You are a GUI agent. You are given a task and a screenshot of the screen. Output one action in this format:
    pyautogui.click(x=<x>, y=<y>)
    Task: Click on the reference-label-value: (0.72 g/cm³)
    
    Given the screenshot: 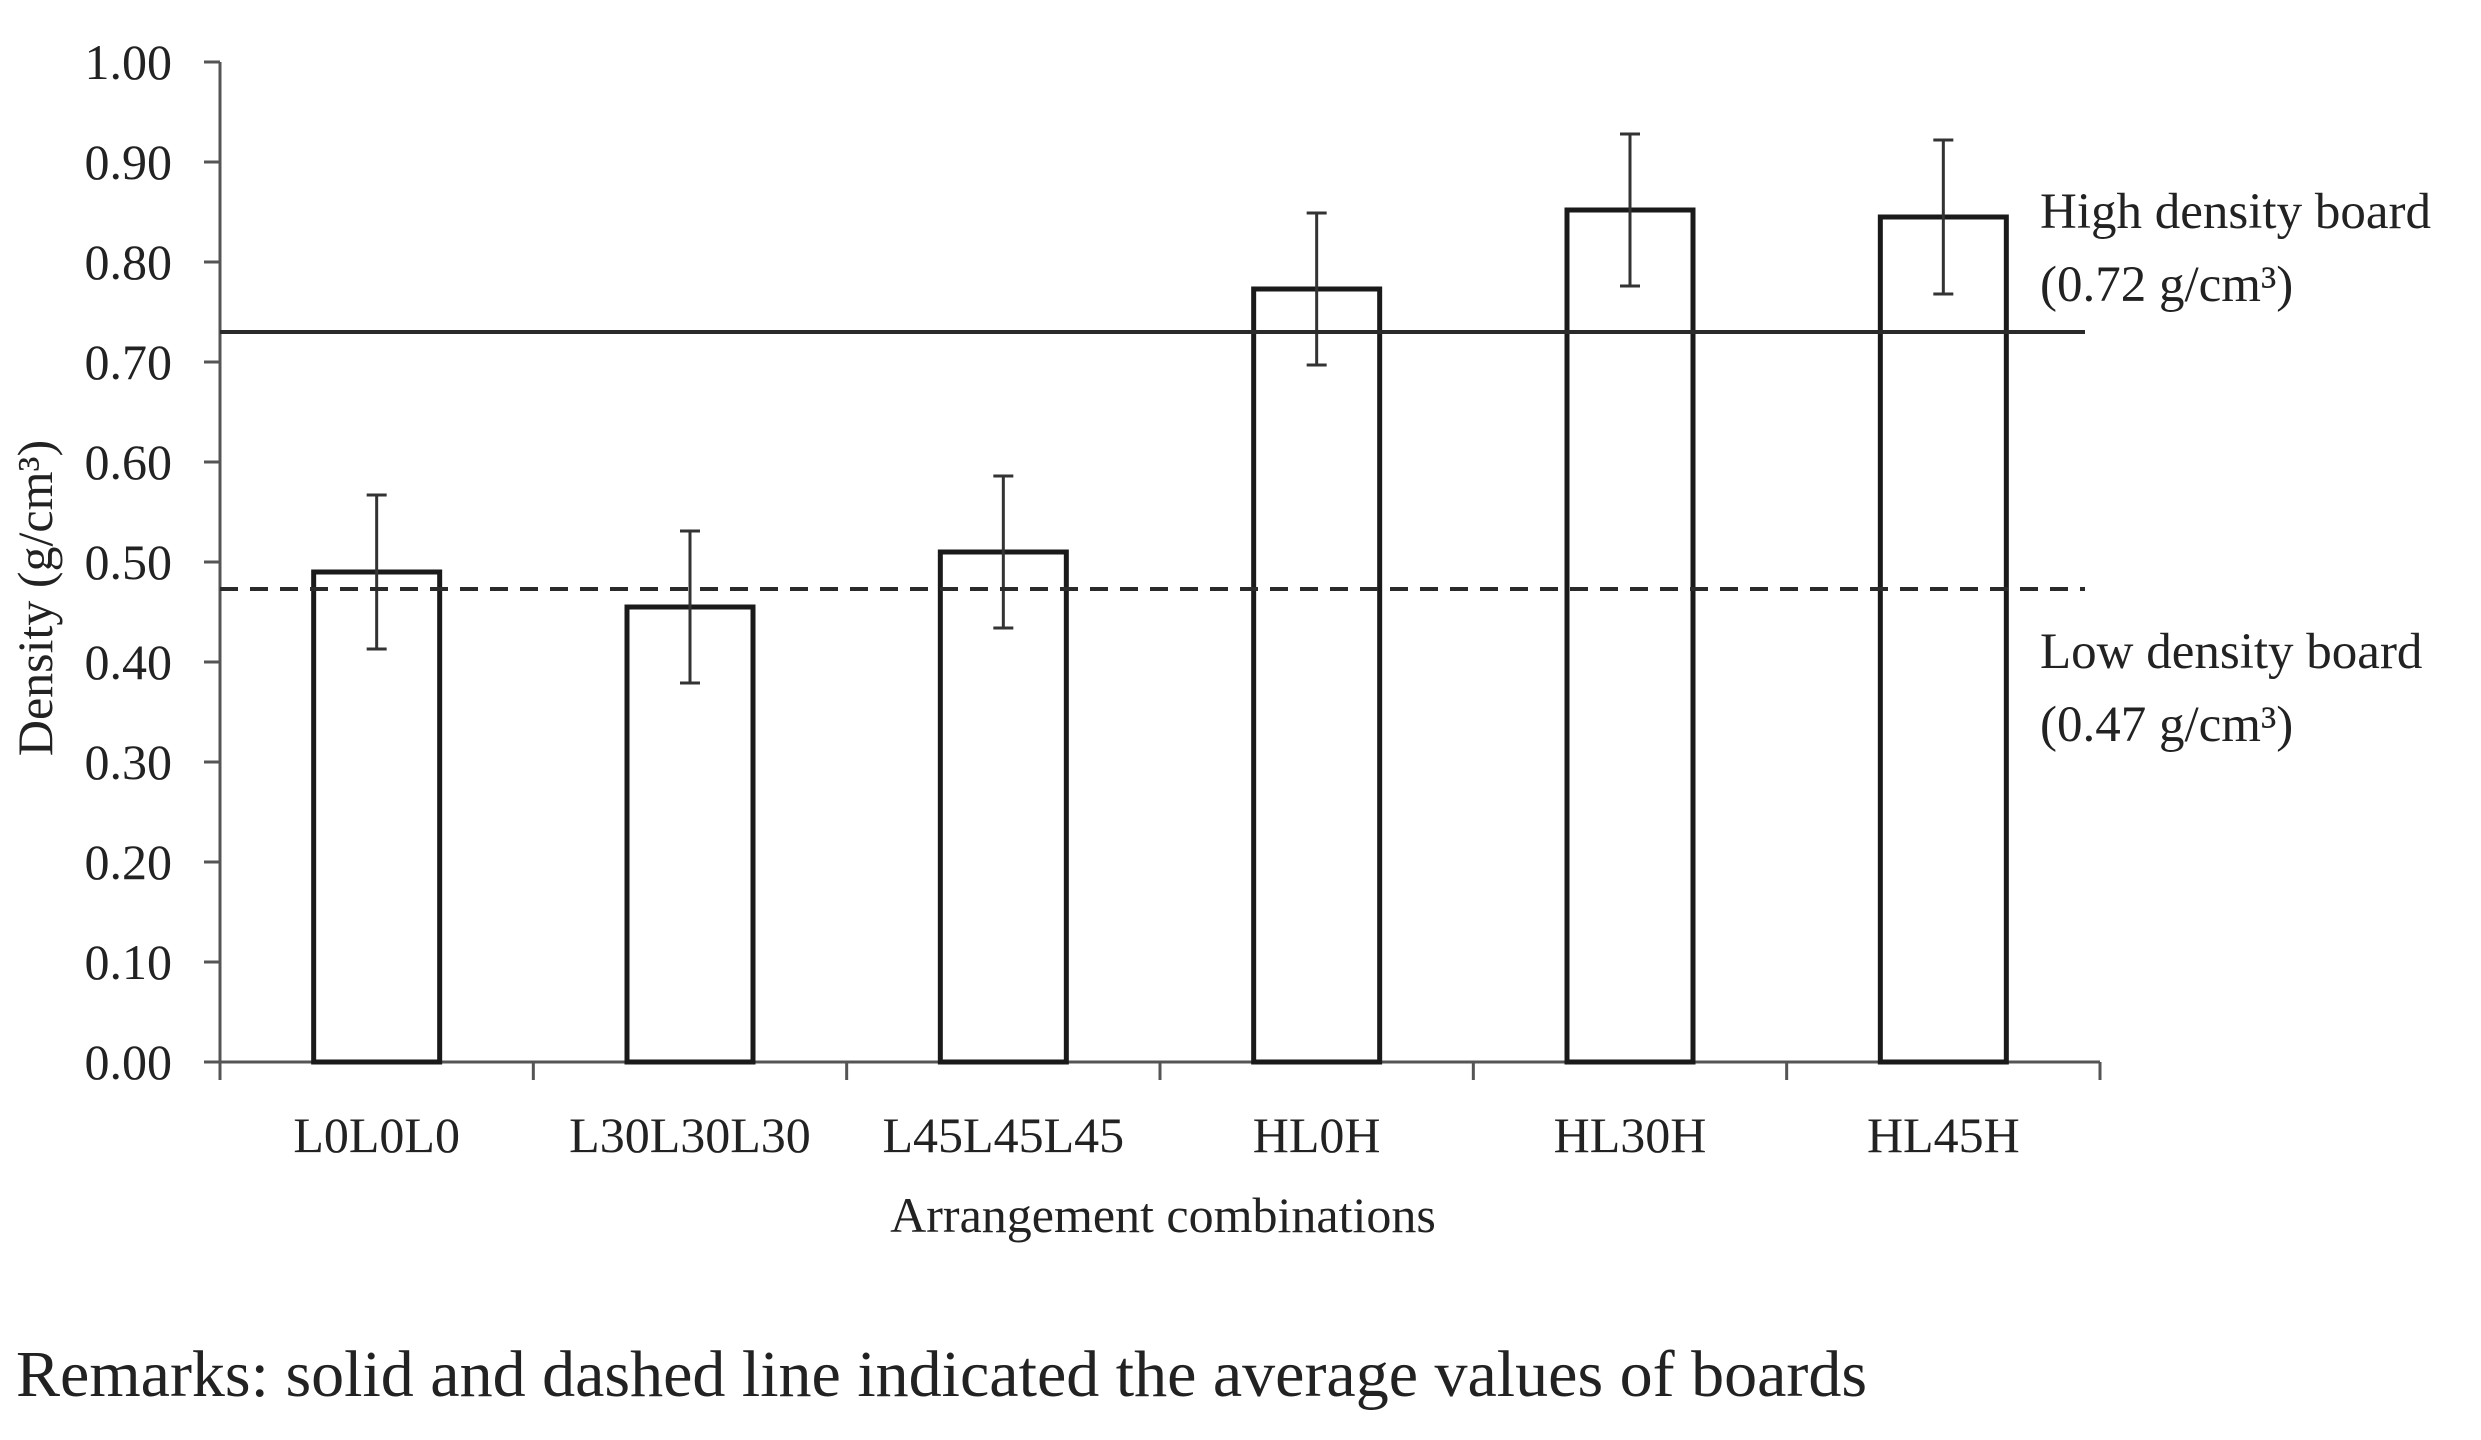 What is the action you would take?
    pyautogui.click(x=2166, y=285)
    